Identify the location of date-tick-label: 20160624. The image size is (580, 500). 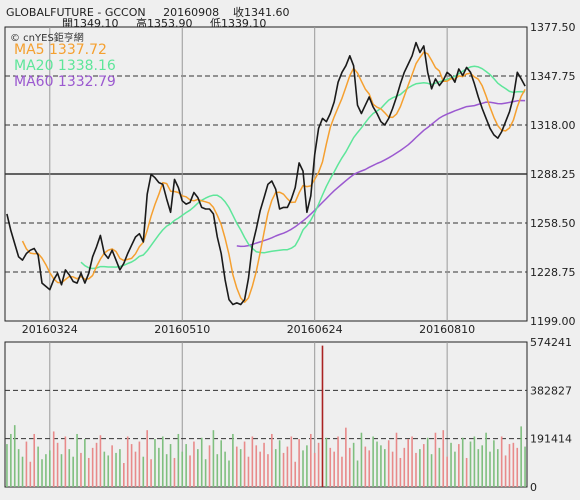
(315, 329).